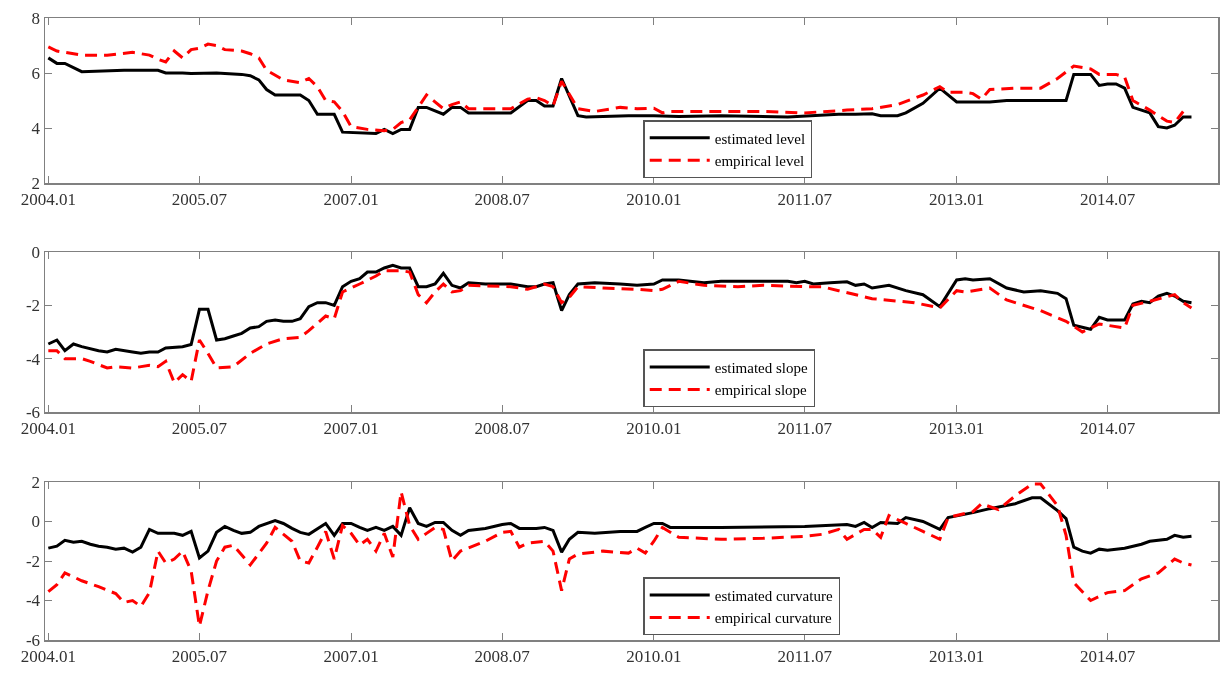  What do you see at coordinates (36, 482) in the screenshot?
I see `y-tick-label: 2` at bounding box center [36, 482].